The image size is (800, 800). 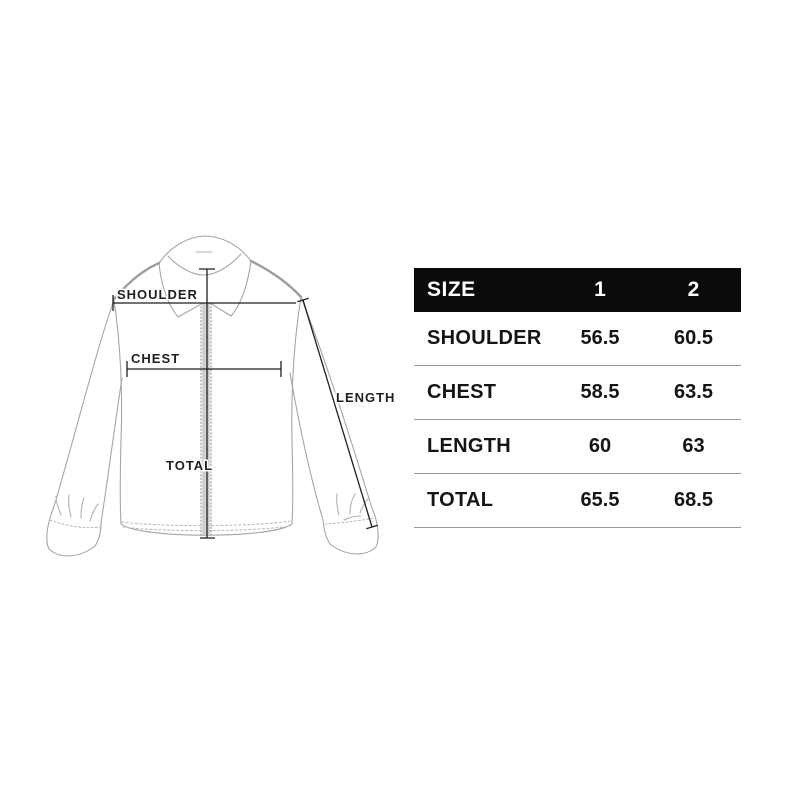 I want to click on zipper-band, so click(x=206, y=419).